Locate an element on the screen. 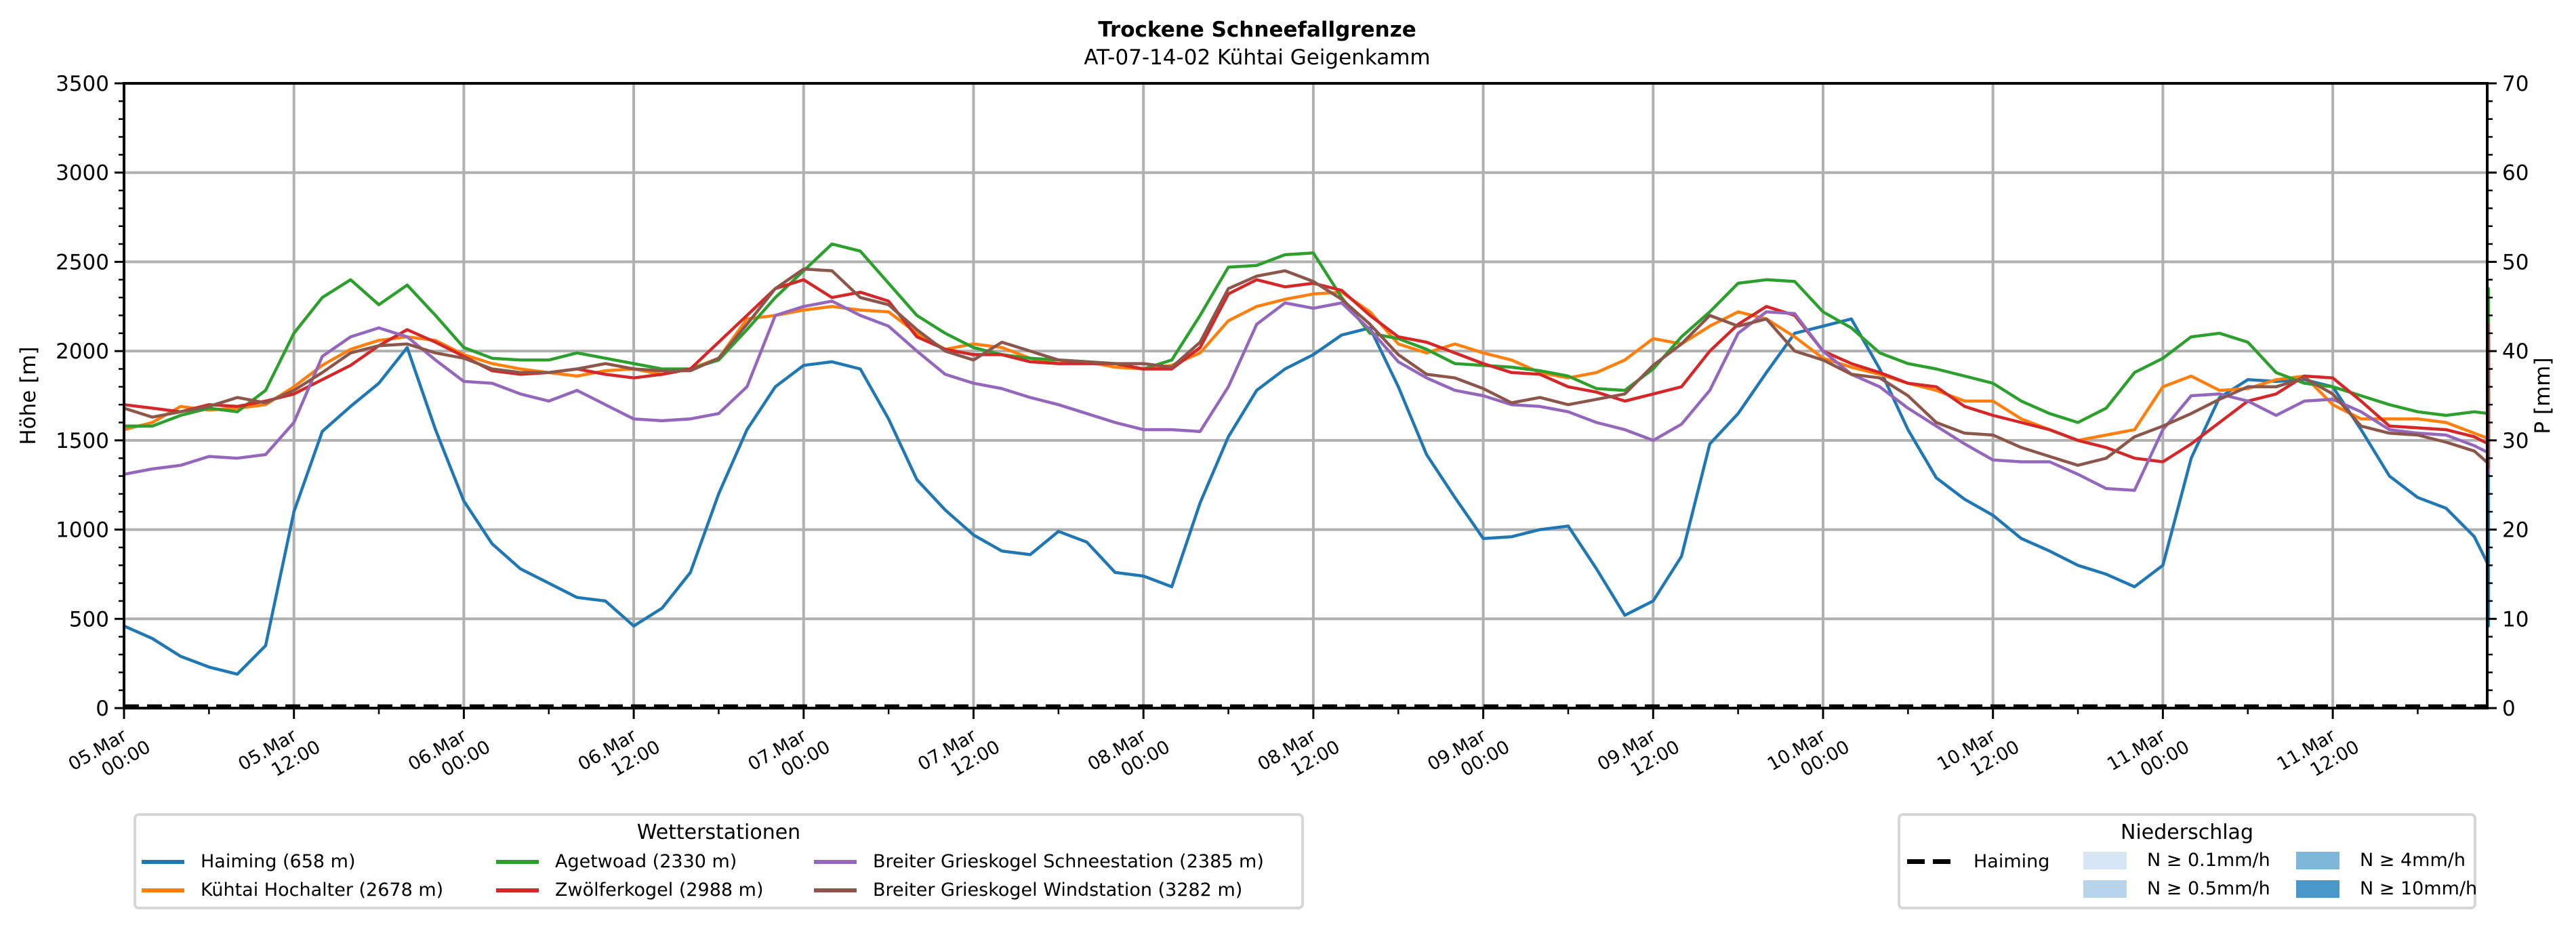 The height and width of the screenshot is (929, 2576). legend-label: N ≥ 0.5mm/h is located at coordinates (2208, 888).